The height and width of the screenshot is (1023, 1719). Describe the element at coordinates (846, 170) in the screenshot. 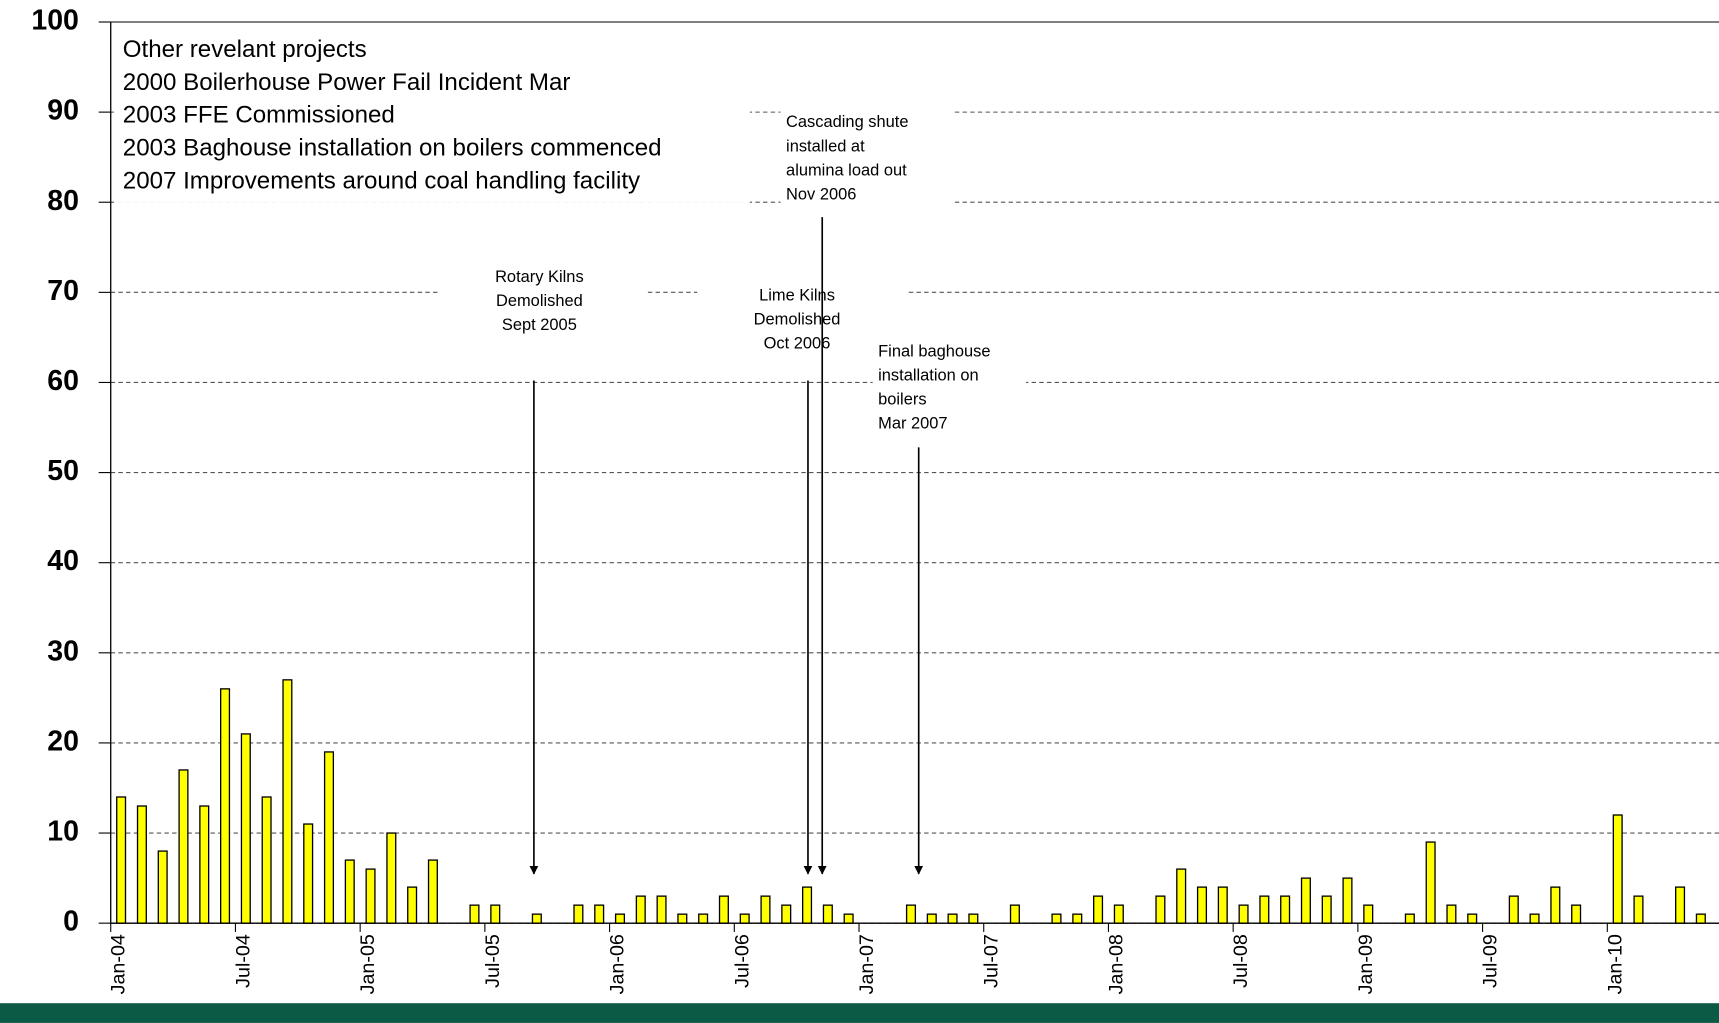

I see `annotation-text: alumina load out` at that location.